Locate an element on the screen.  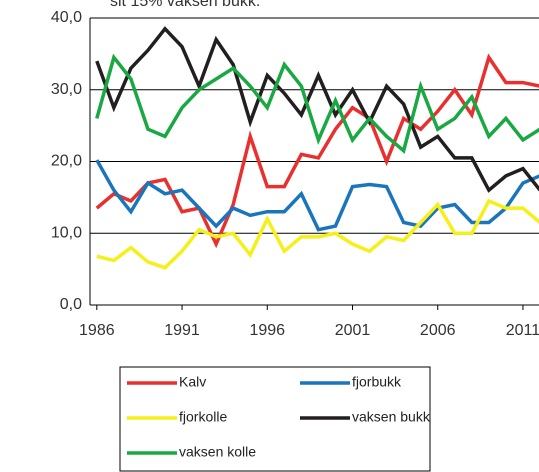
y-tick-label: 40,0 is located at coordinates (66, 17).